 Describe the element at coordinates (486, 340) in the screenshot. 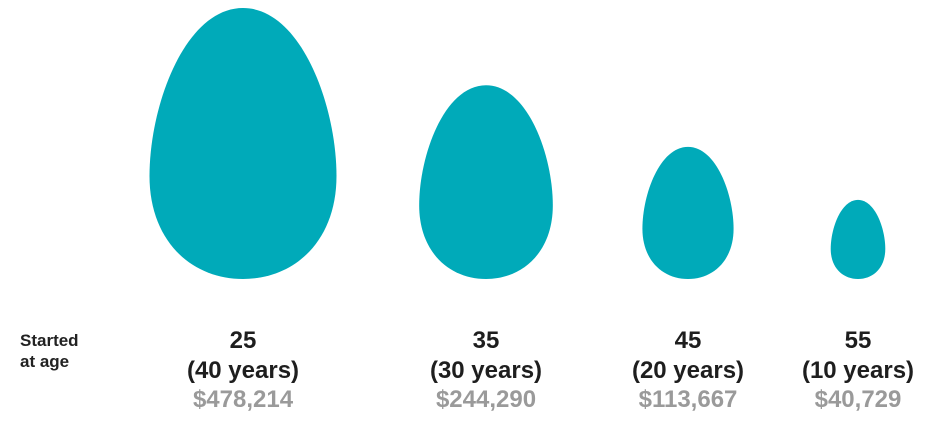

I see `category-age-label: 35` at that location.